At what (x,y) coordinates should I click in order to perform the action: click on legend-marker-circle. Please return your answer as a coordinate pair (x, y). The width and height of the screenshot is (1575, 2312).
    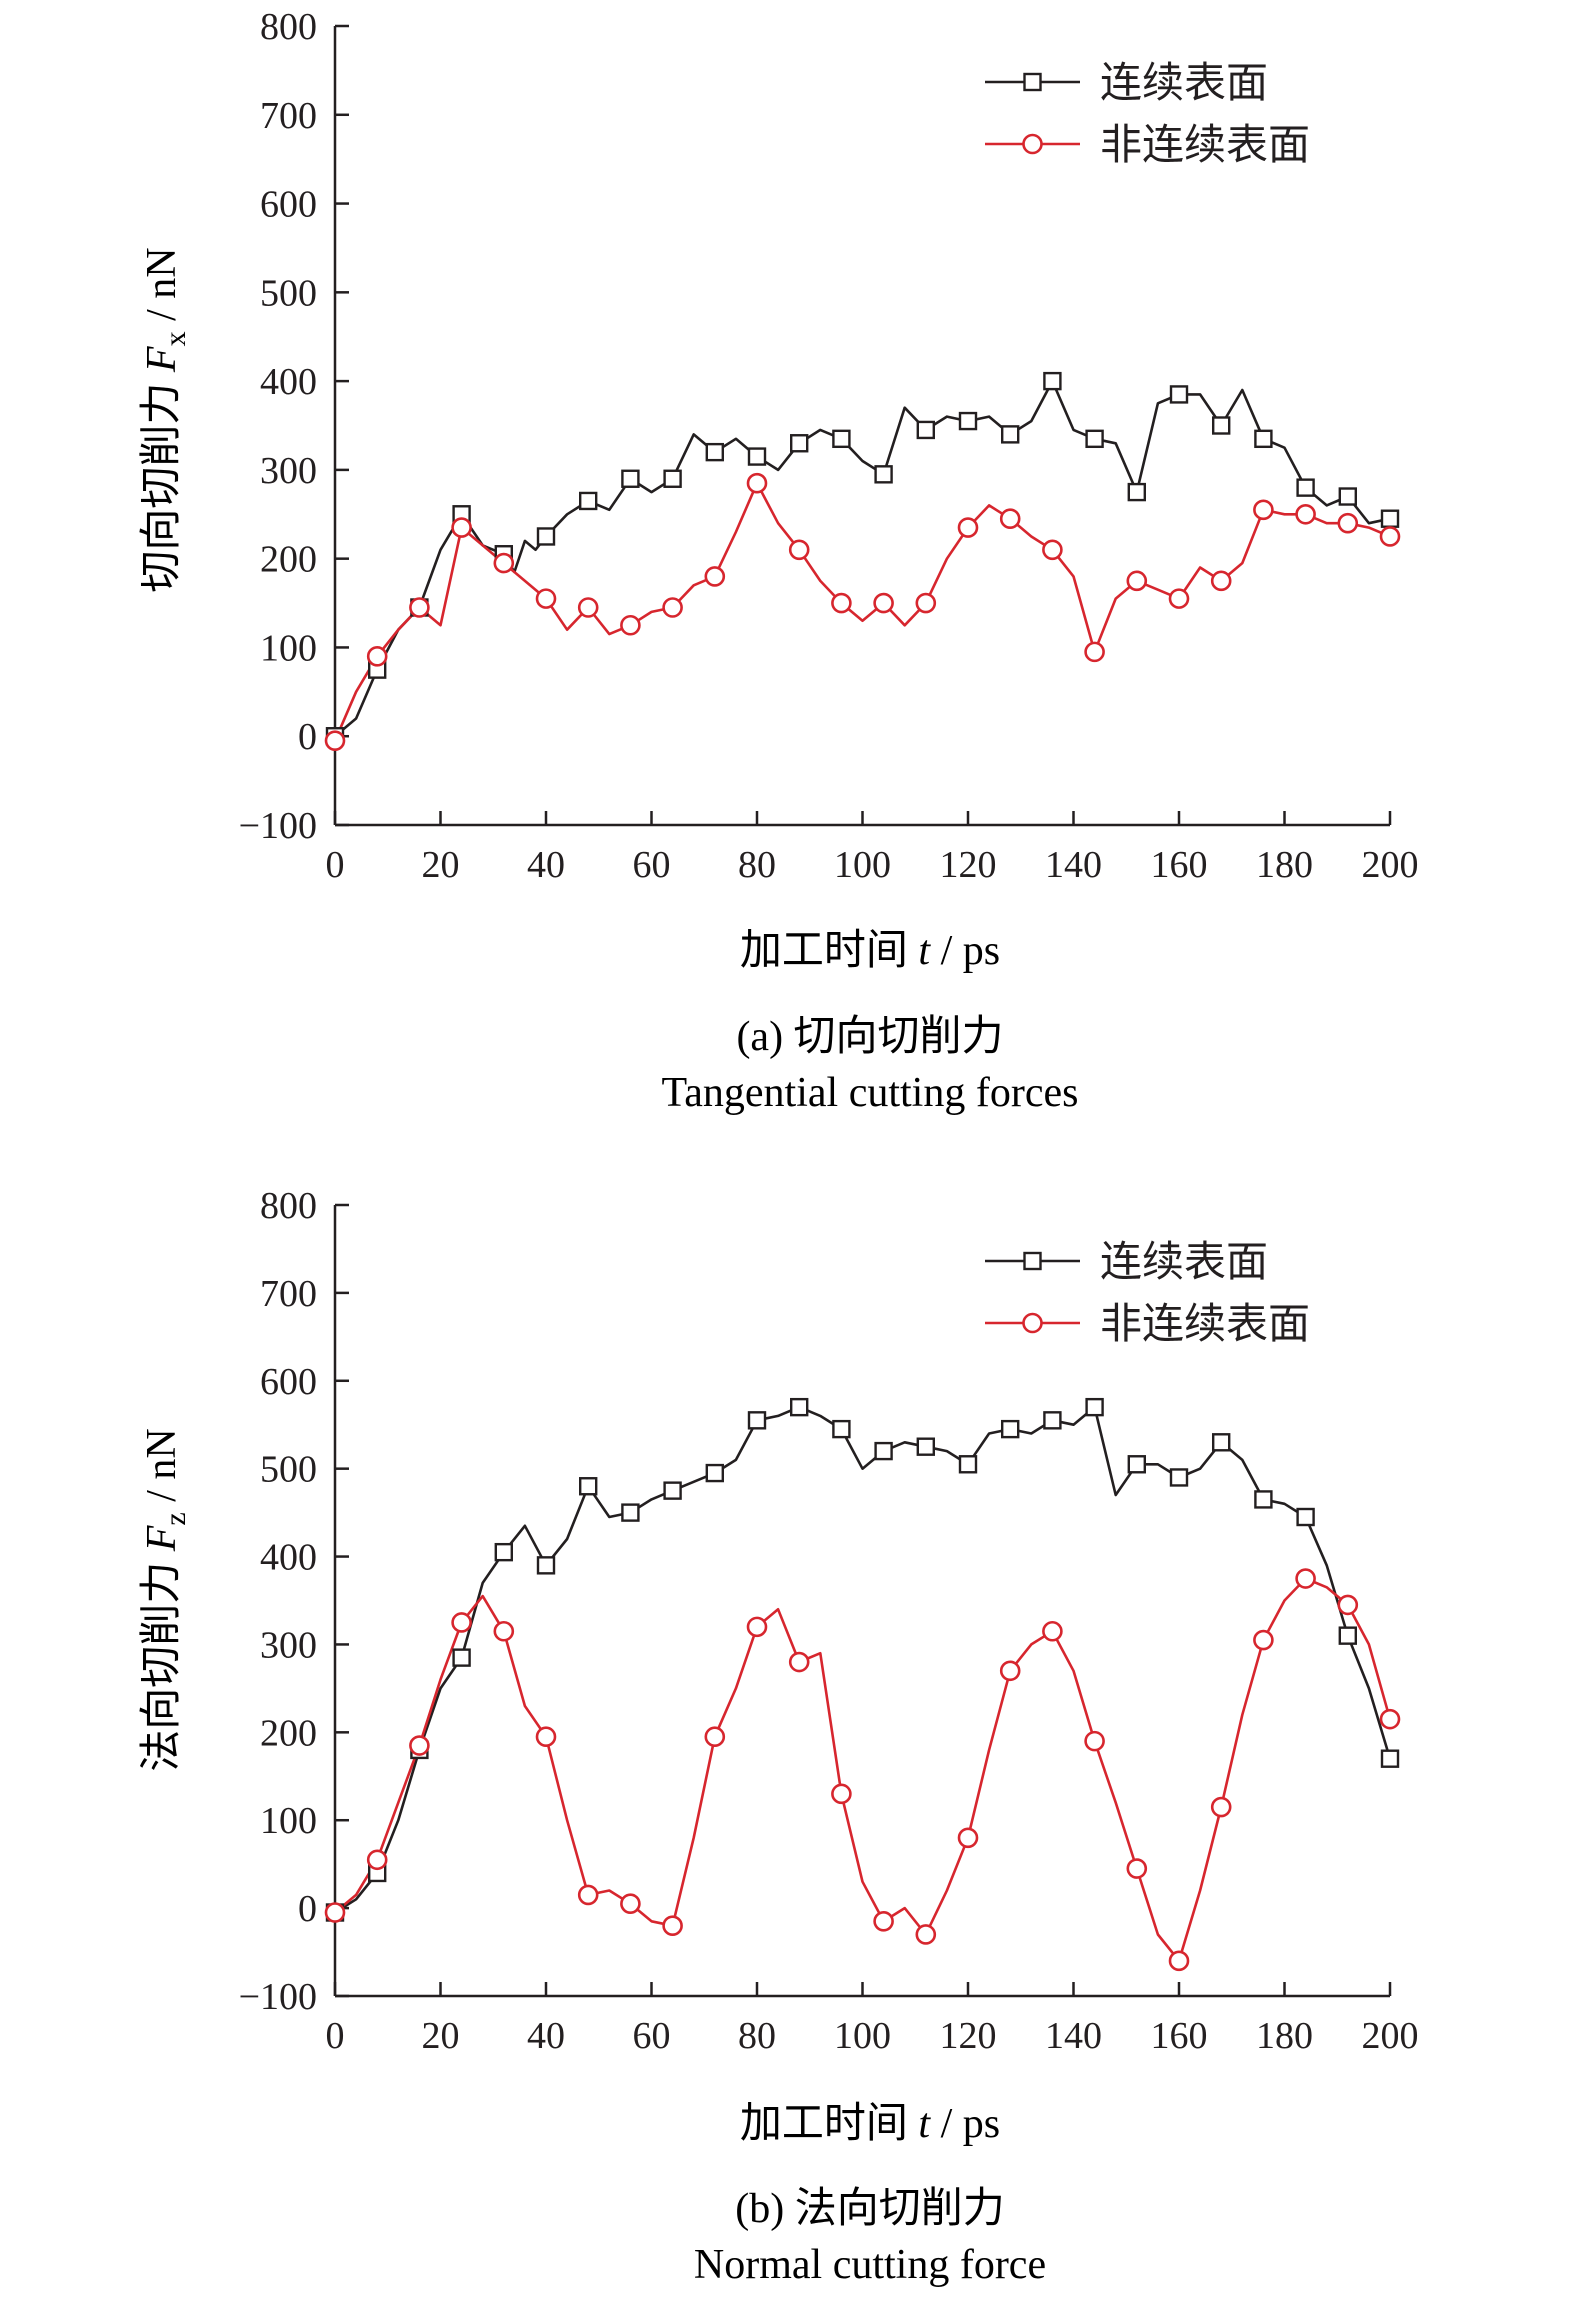
    Looking at the image, I should click on (1032, 1323).